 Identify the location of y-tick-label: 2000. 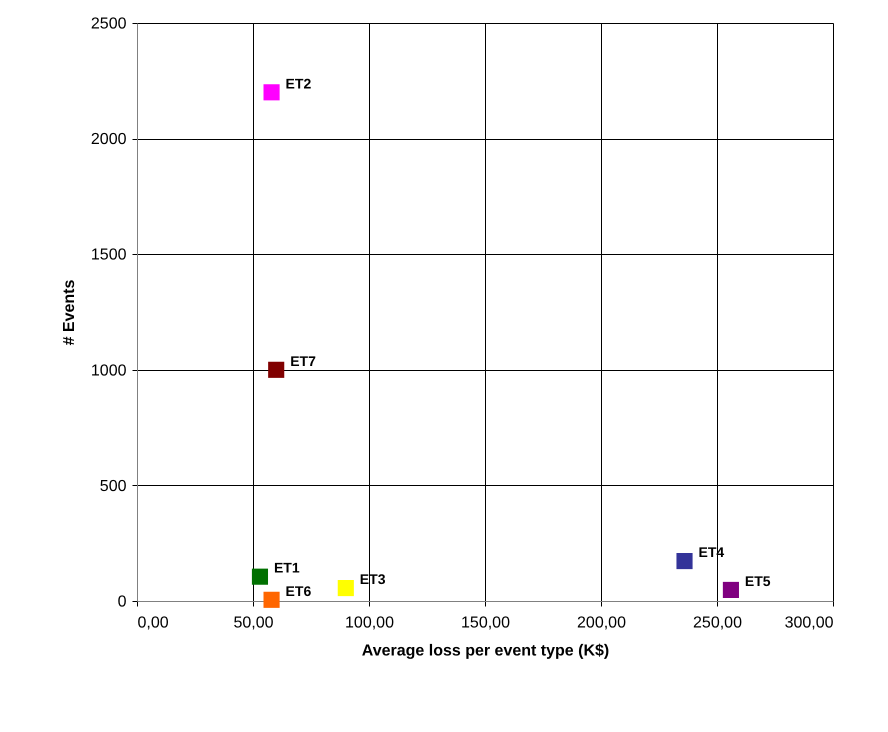
(108, 139).